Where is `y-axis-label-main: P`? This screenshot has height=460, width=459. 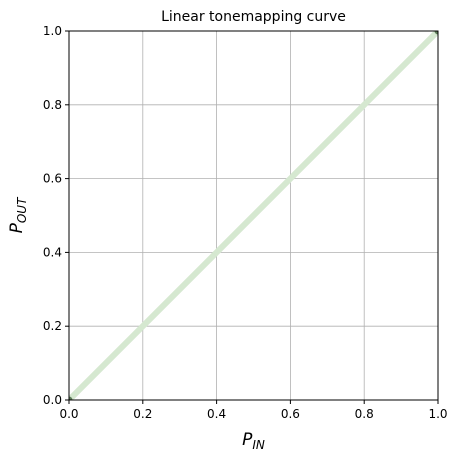
y-axis-label-main: P is located at coordinates (17, 227).